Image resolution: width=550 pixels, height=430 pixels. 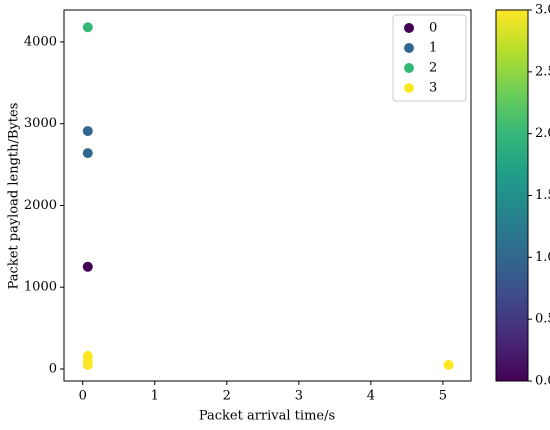 What do you see at coordinates (83, 396) in the screenshot?
I see `x-tick-label: 0` at bounding box center [83, 396].